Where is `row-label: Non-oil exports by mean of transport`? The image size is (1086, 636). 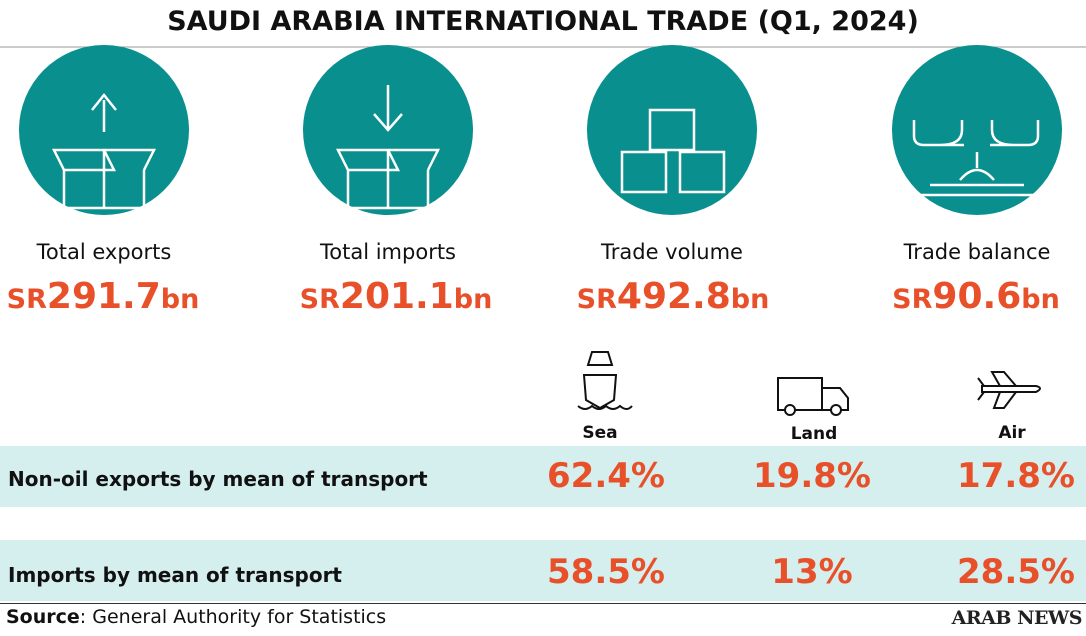 row-label: Non-oil exports by mean of transport is located at coordinates (218, 479).